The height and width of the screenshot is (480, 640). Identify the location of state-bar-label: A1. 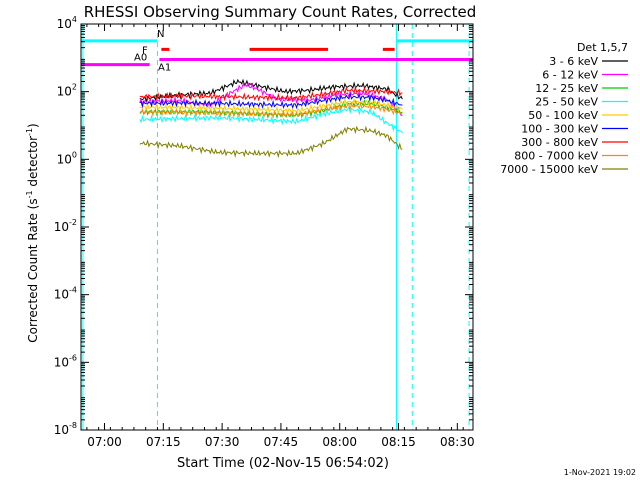
(164, 68).